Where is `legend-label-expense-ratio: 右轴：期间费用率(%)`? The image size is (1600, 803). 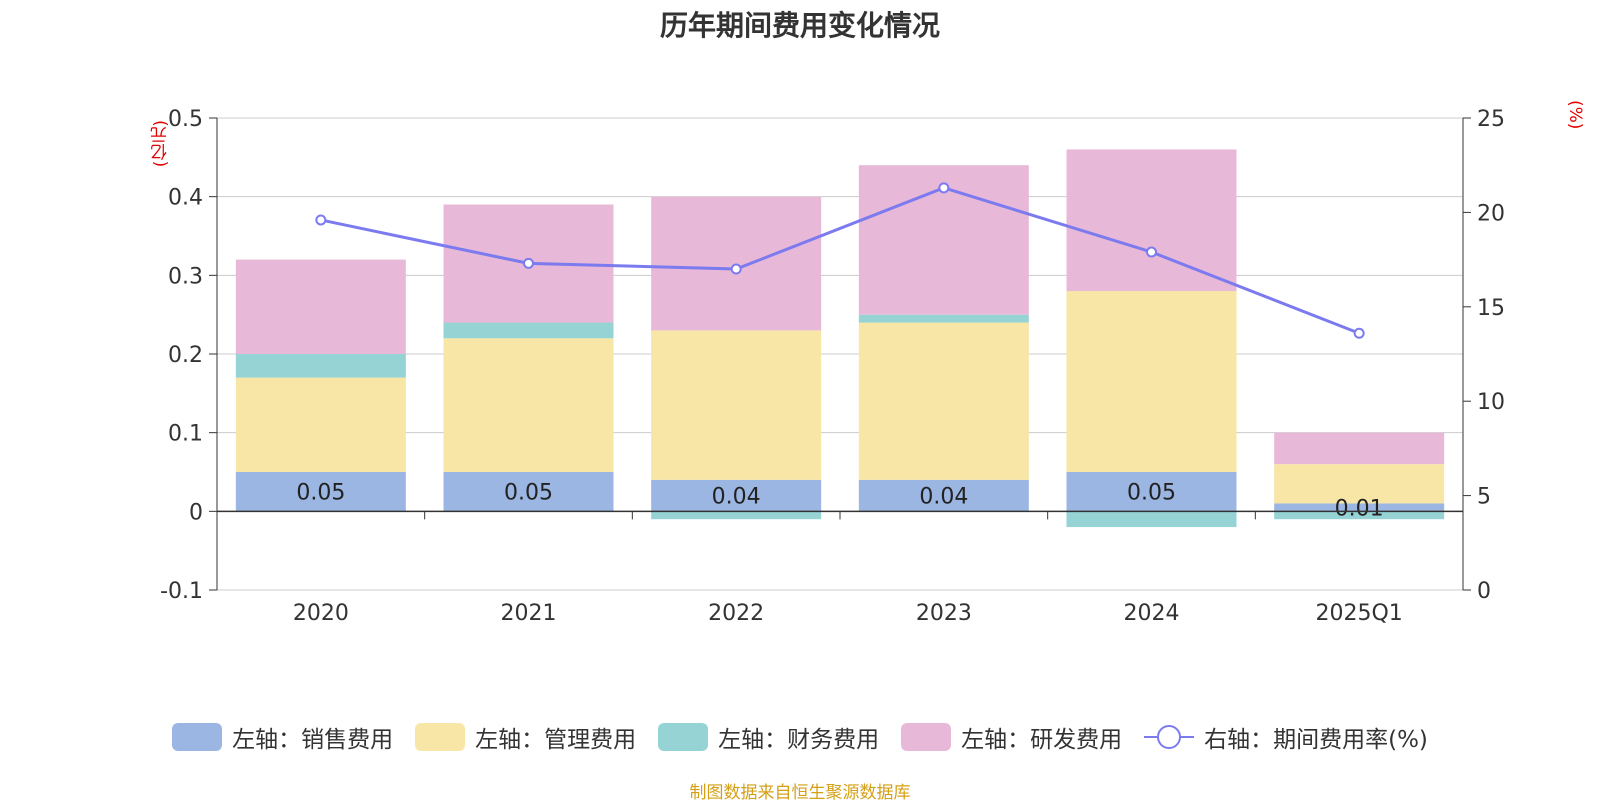 legend-label-expense-ratio: 右轴：期间费用率(%) is located at coordinates (1316, 740).